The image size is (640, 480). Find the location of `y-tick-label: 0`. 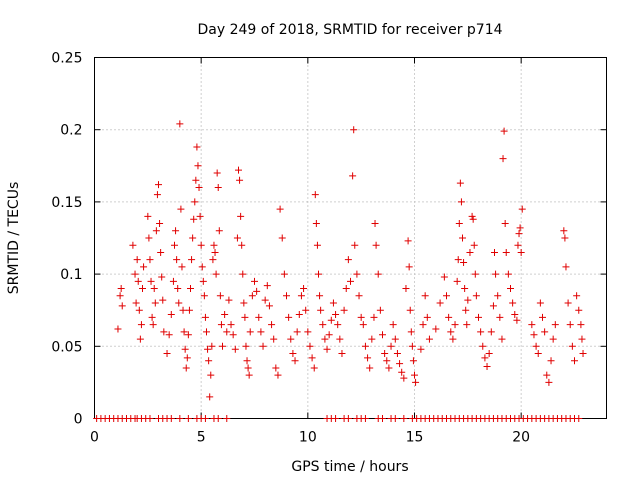

y-tick-label: 0 is located at coordinates (78, 420).